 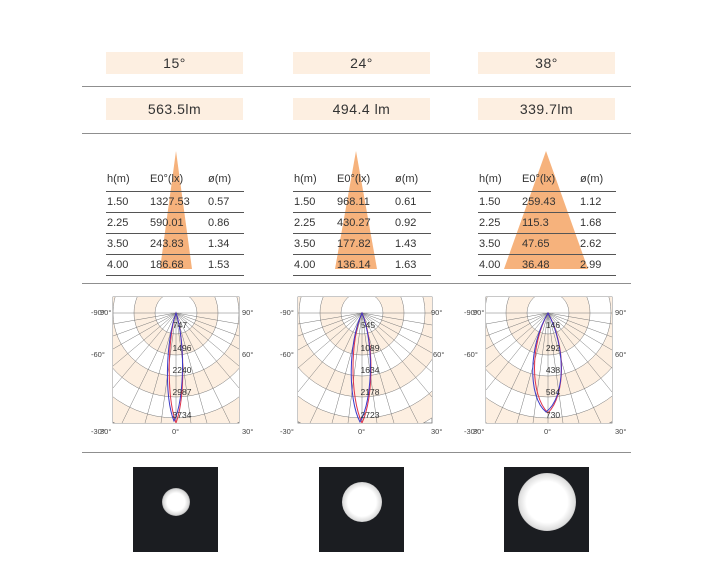 What do you see at coordinates (174, 63) in the screenshot?
I see `beam-angle-label: 15°` at bounding box center [174, 63].